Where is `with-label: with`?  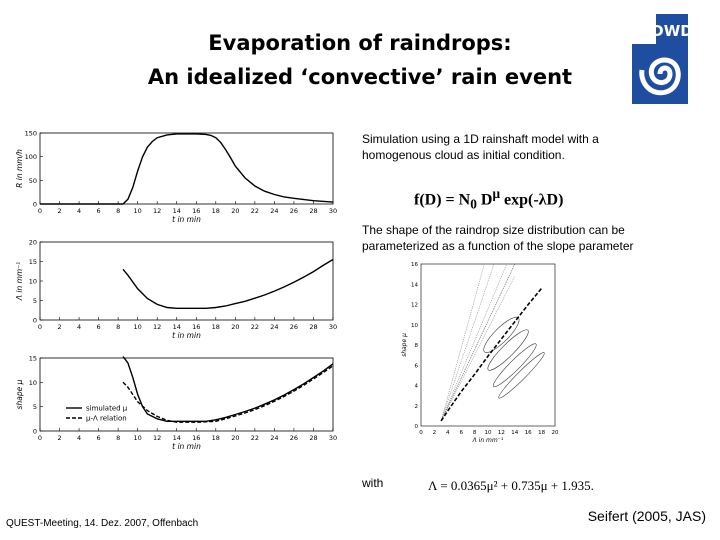 with-label: with is located at coordinates (373, 483).